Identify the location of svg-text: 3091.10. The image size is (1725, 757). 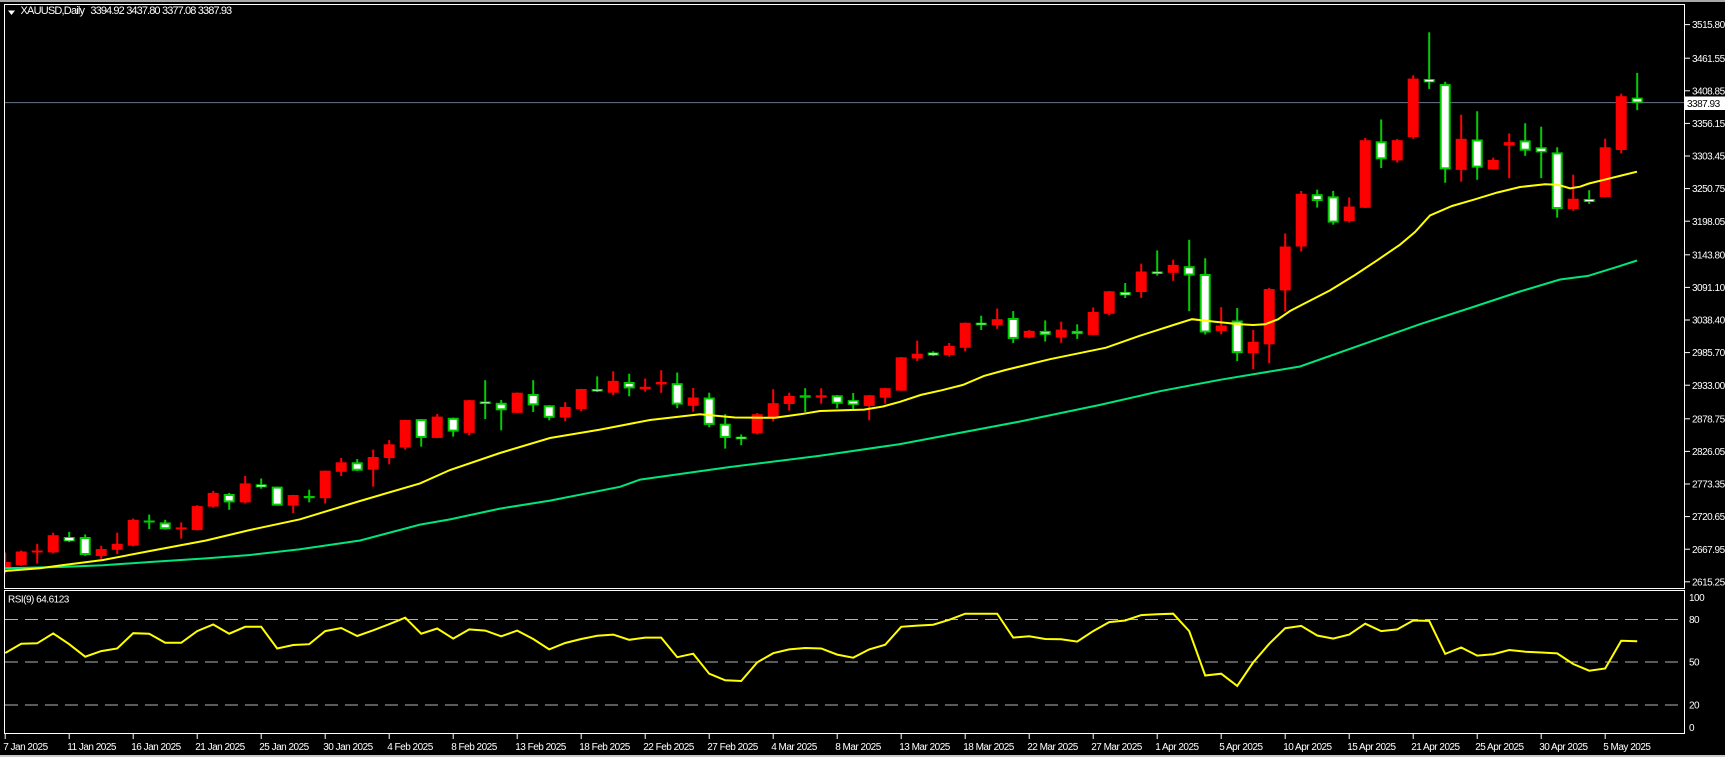
(1708, 288).